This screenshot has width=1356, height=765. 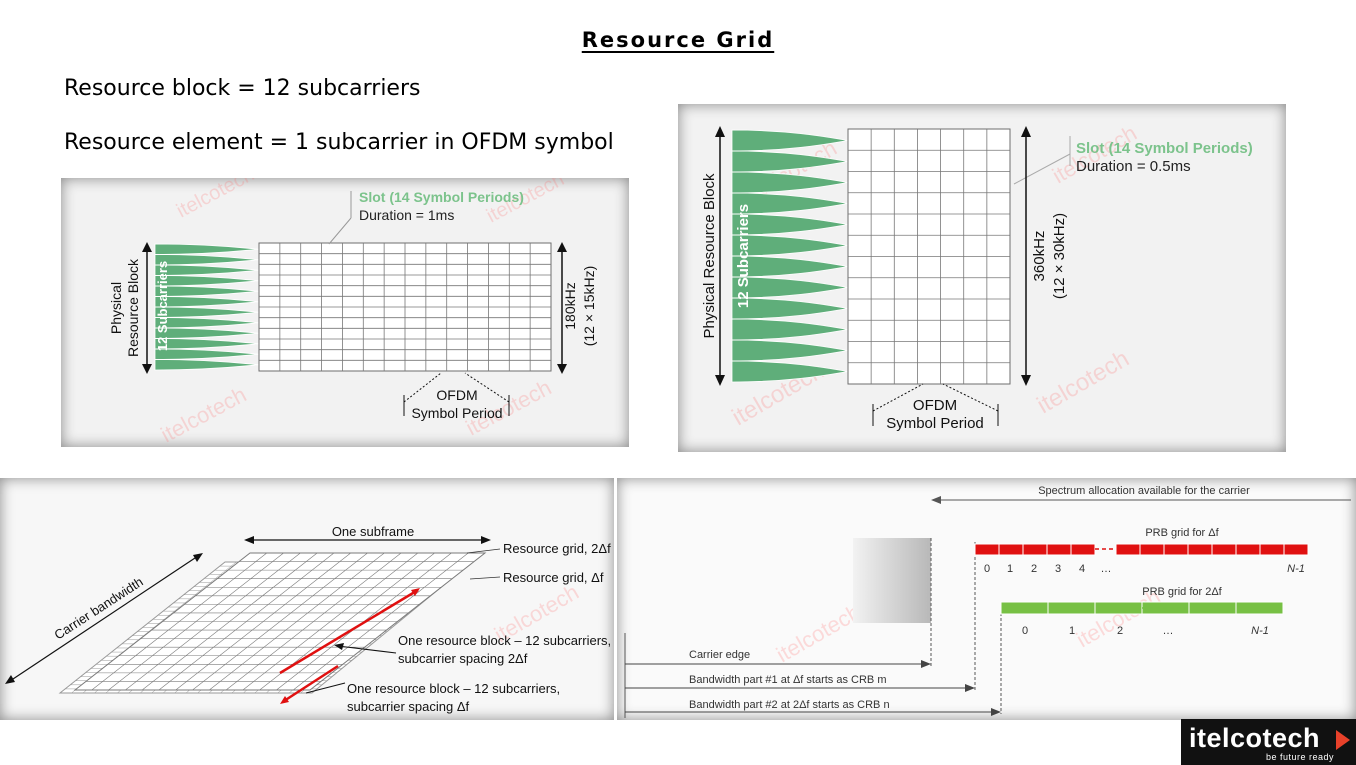 What do you see at coordinates (719, 655) in the screenshot?
I see `carrier-edge-label: Carrier edge` at bounding box center [719, 655].